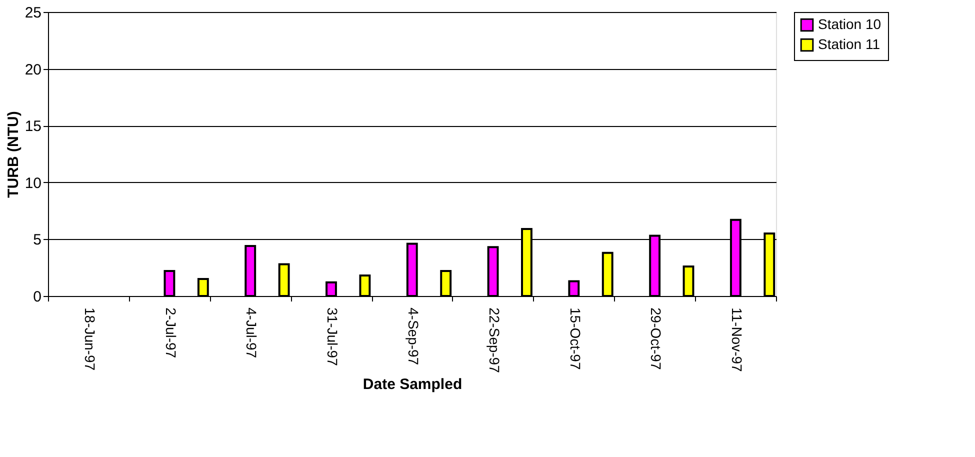 This screenshot has width=975, height=457. What do you see at coordinates (252, 333) in the screenshot?
I see `x-tick-label: 4-Jul-97` at bounding box center [252, 333].